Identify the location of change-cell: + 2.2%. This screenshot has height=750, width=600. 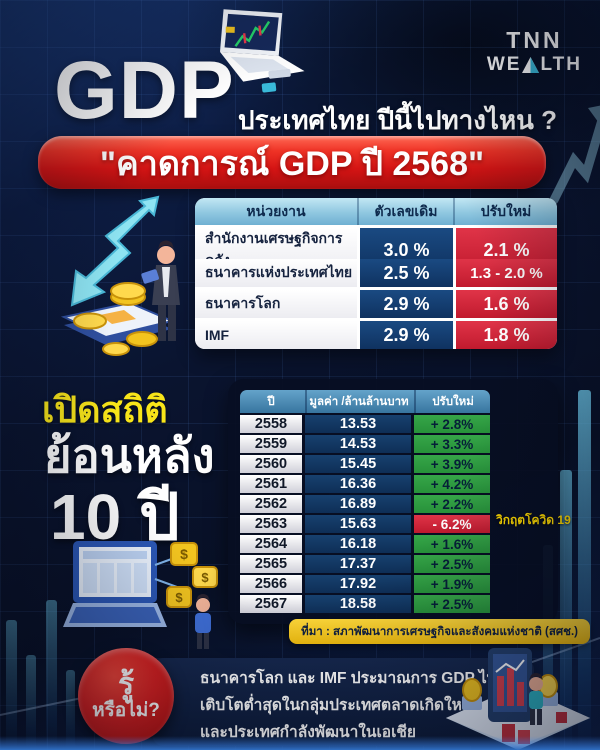
(452, 504).